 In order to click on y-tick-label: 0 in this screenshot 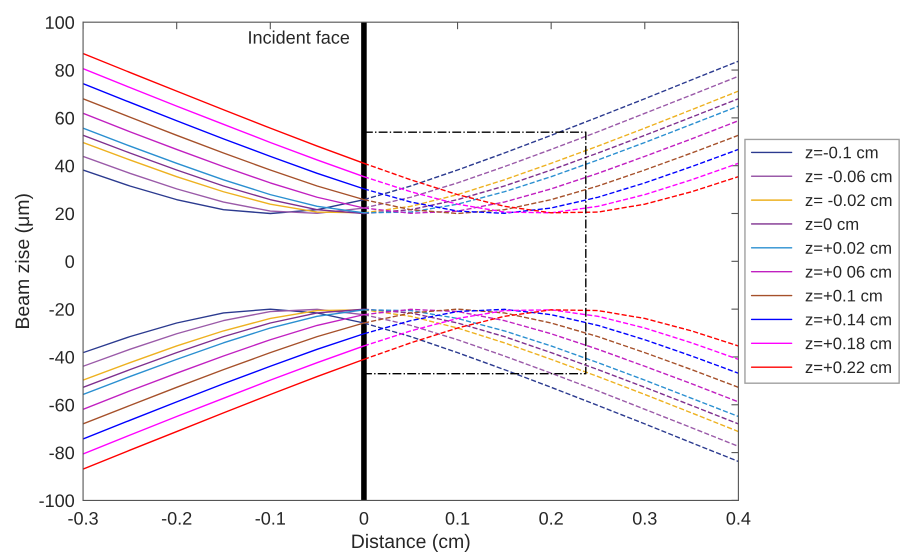, I will do `click(69, 261)`.